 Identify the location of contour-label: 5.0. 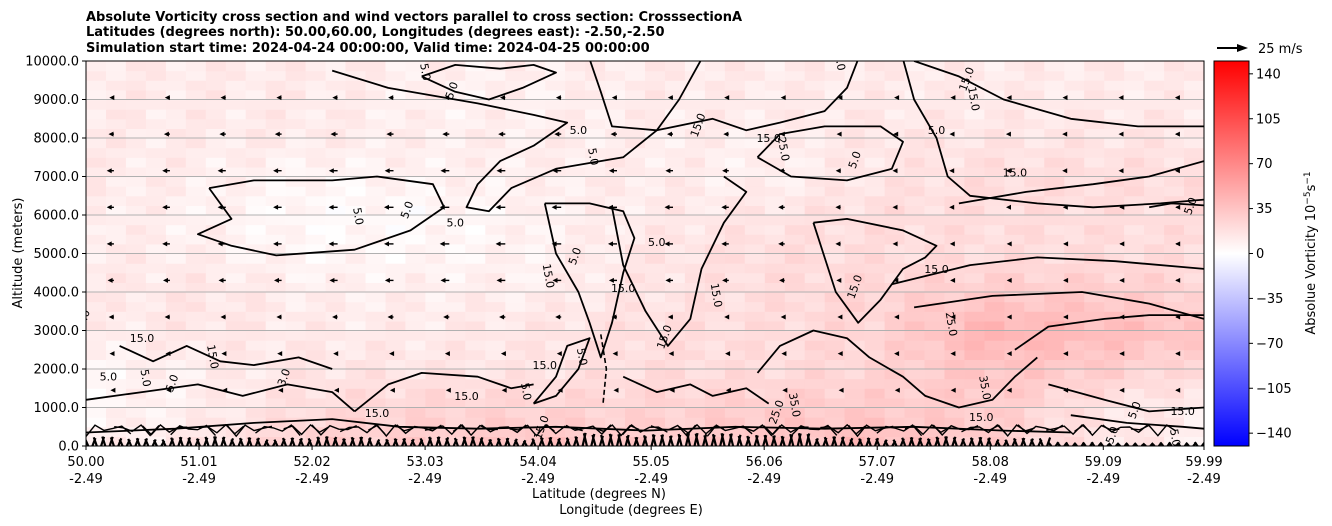
(575, 256).